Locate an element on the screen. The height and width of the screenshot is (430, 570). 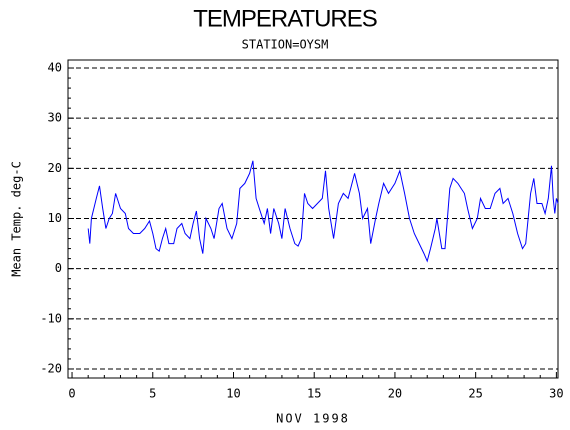
y-tick-label: 20 is located at coordinates (55, 168).